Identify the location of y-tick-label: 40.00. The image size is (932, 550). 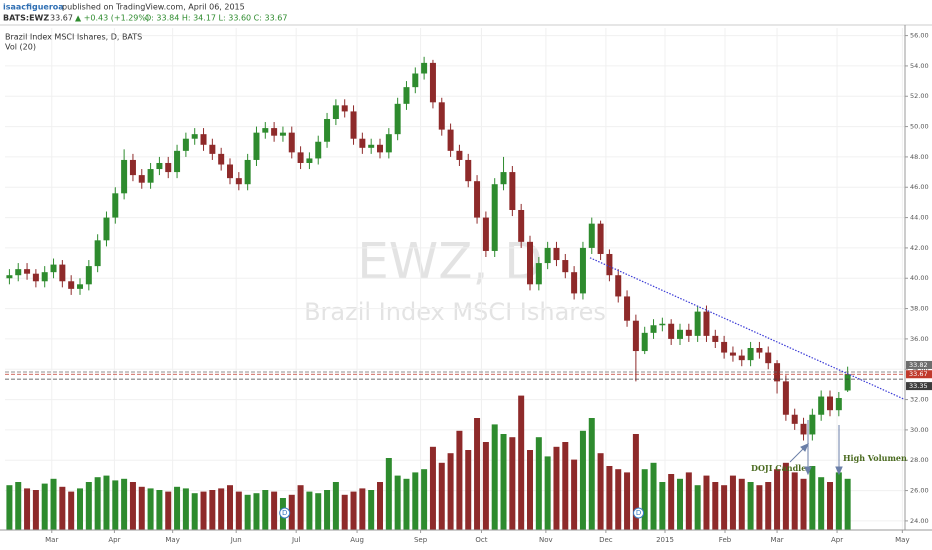
(919, 278).